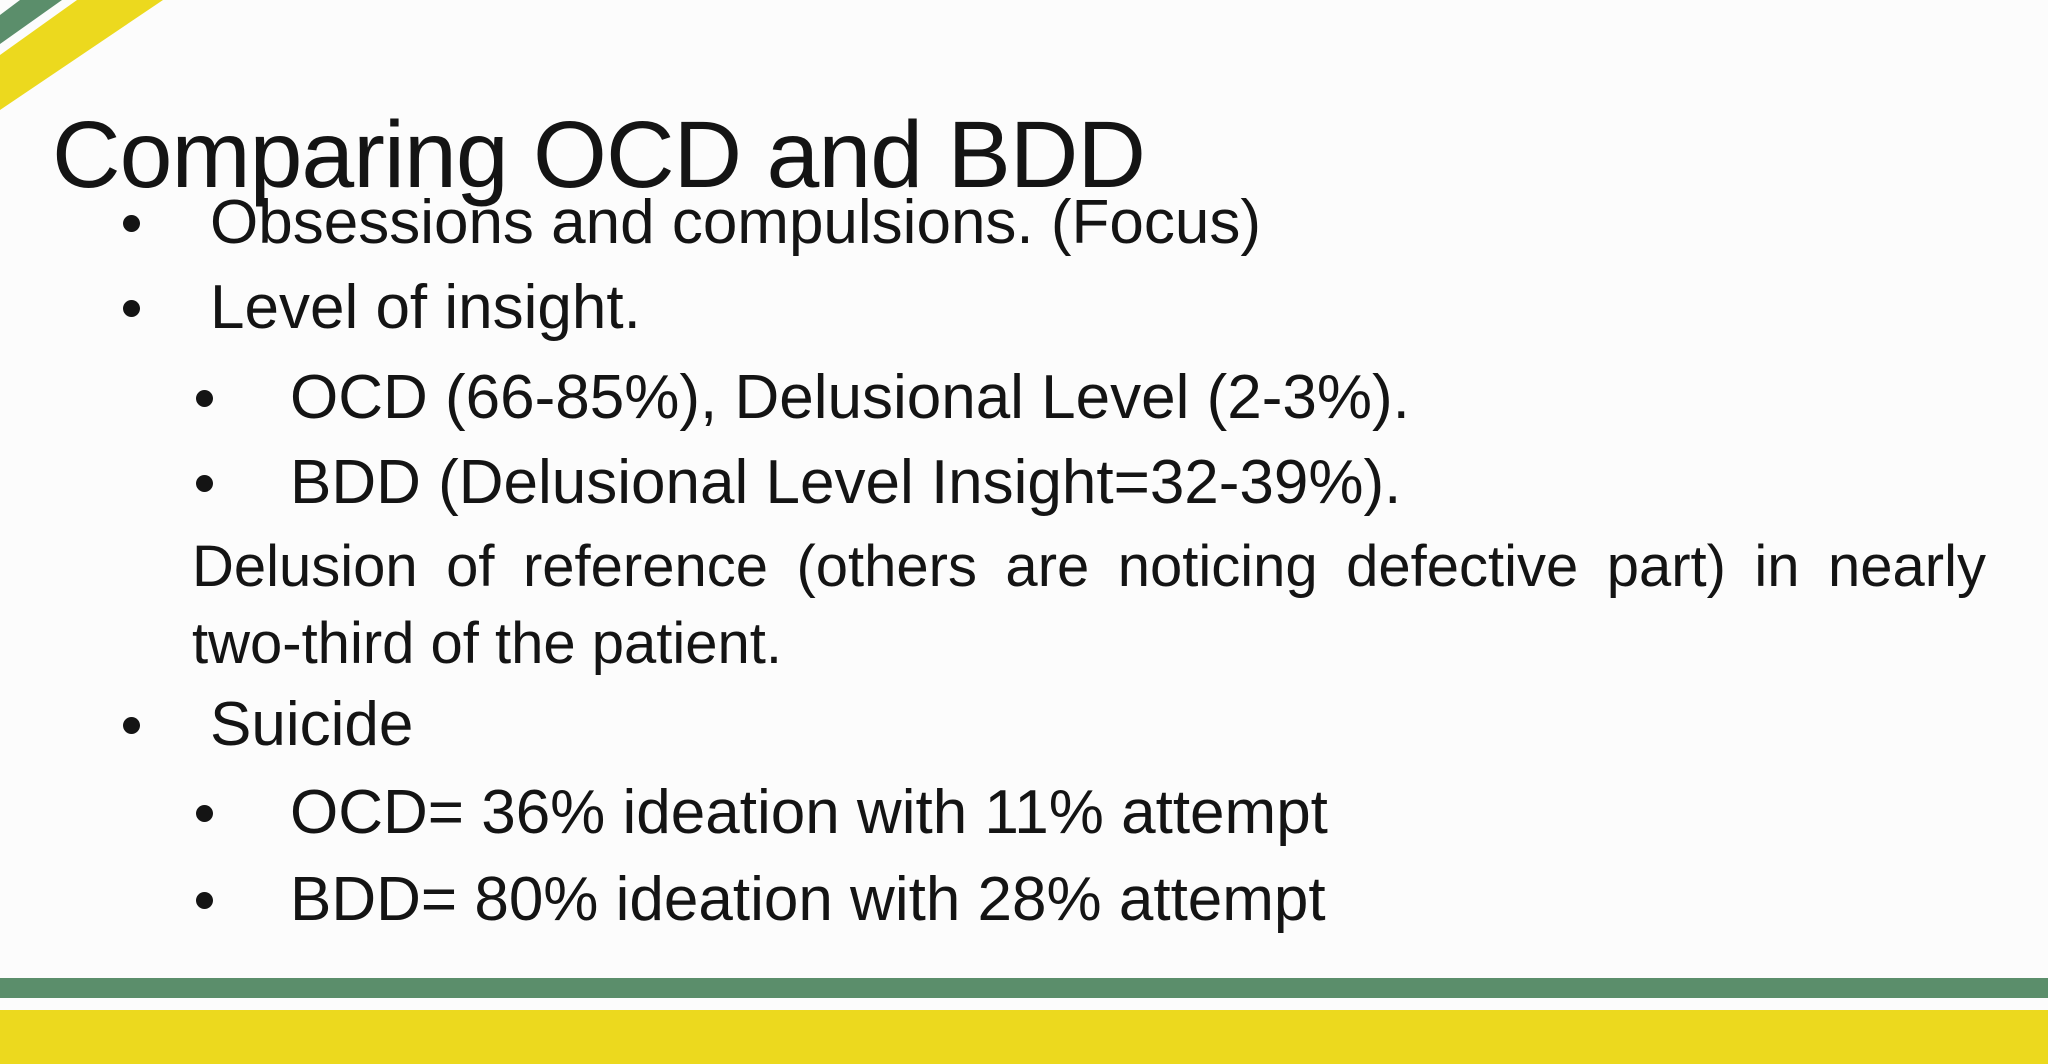 This screenshot has width=2048, height=1064. Describe the element at coordinates (425, 307) in the screenshot. I see `bullet-text: Level of insight.` at that location.